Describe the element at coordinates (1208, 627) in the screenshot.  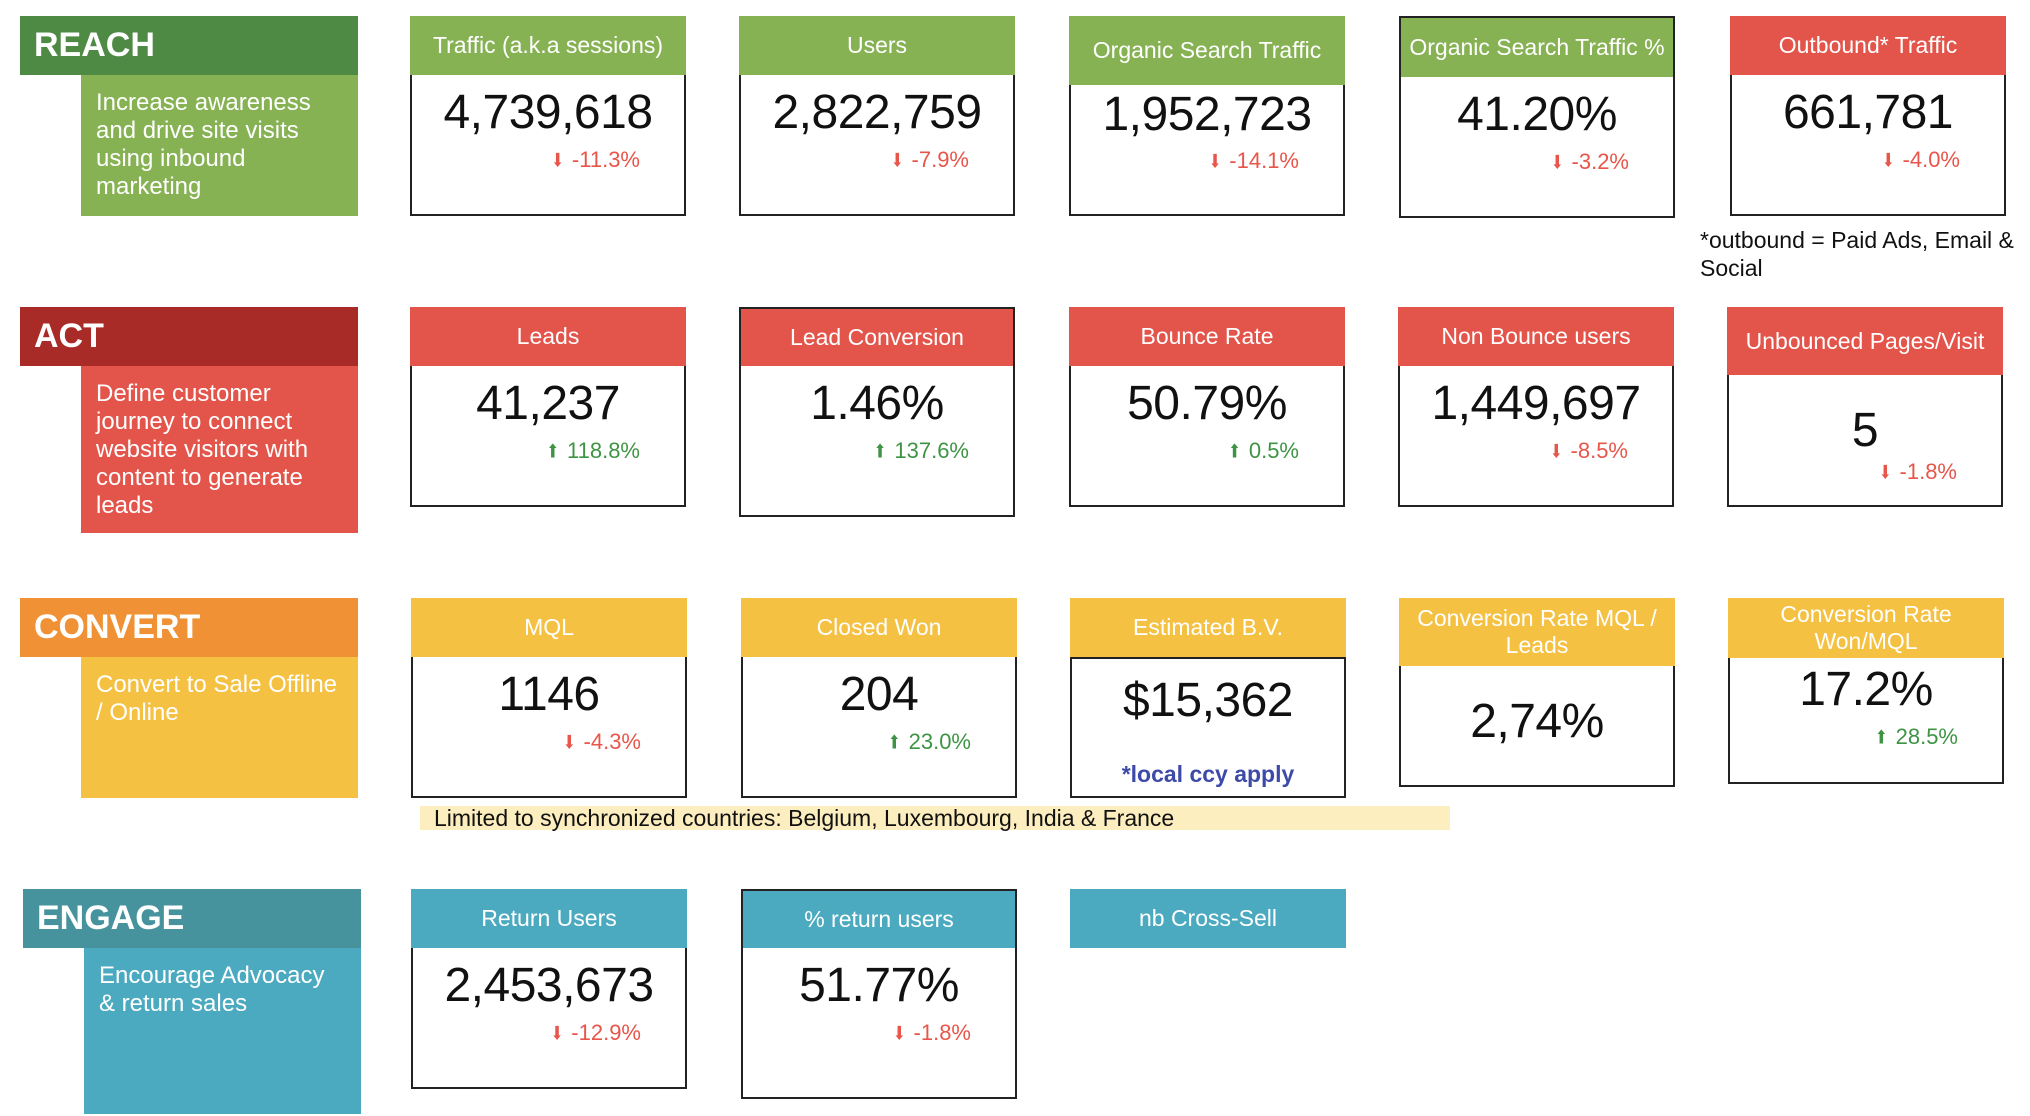
I see `card-title: Estimated B.V.` at that location.